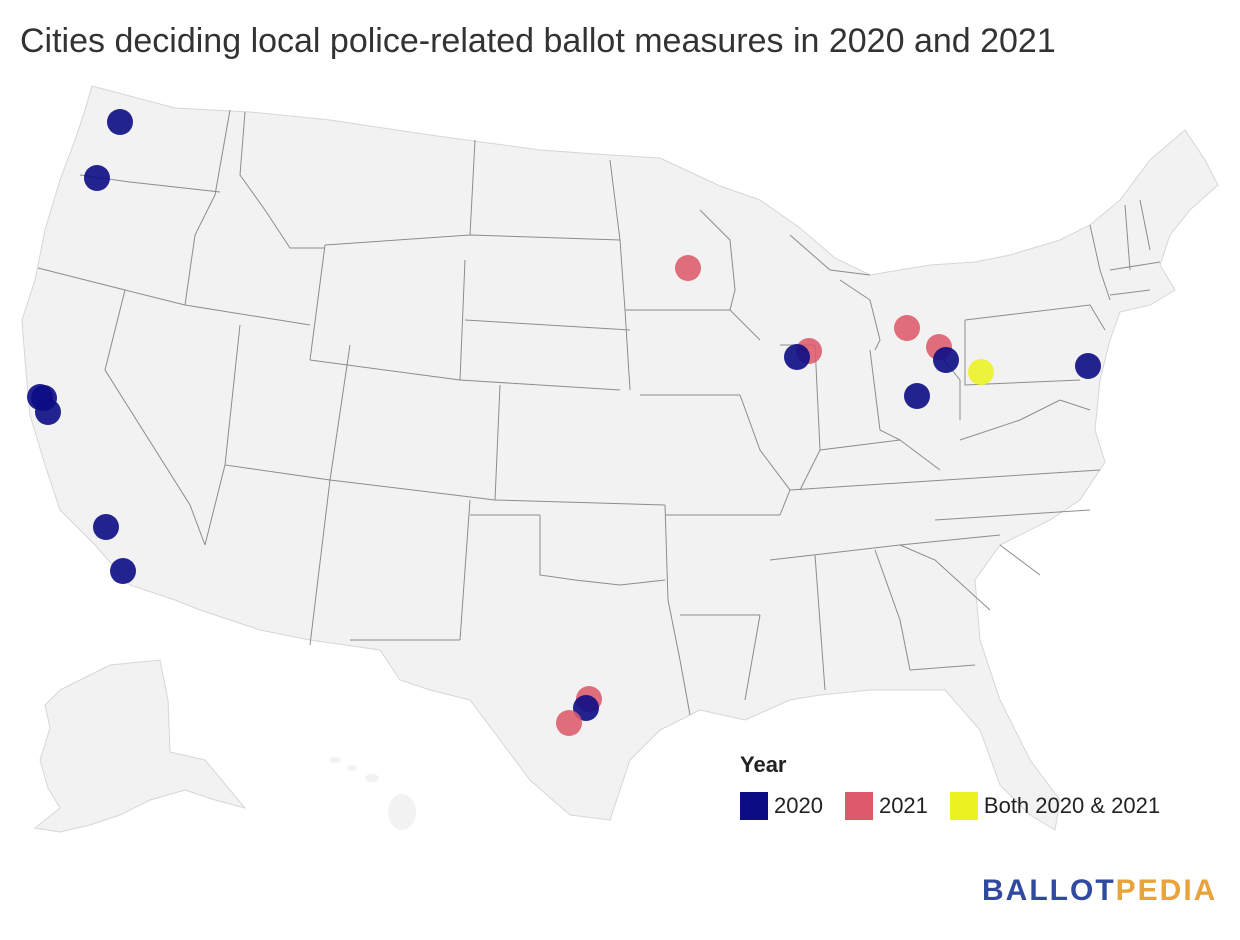 This screenshot has height=940, width=1240. Describe the element at coordinates (981, 372) in the screenshot. I see `marker-pa-both` at that location.